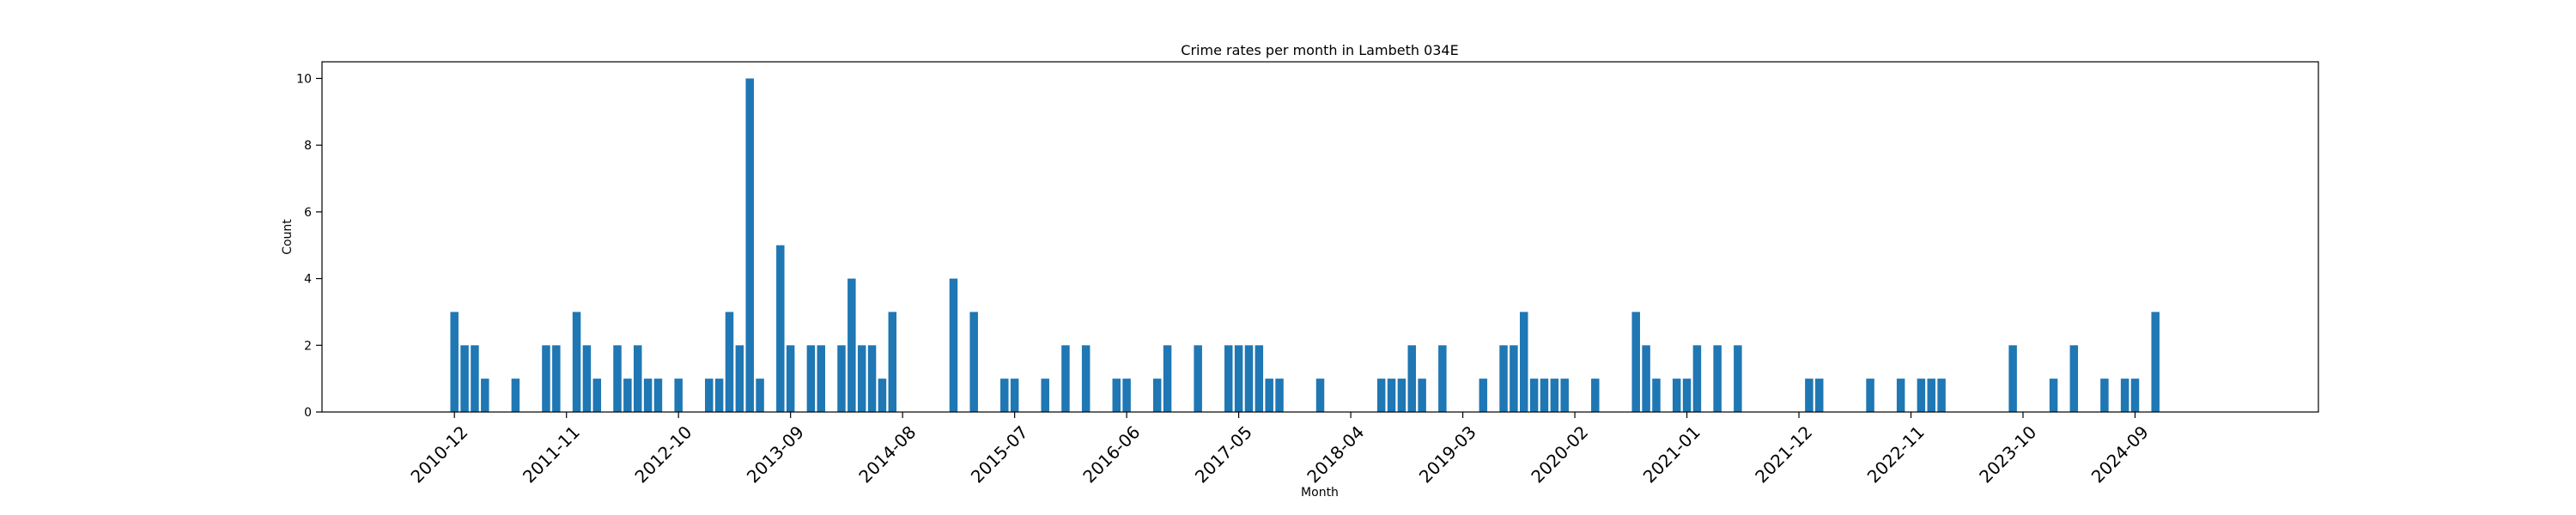 This screenshot has height=515, width=2576. What do you see at coordinates (1319, 50) in the screenshot?
I see `chart-title: Crime rates per month in Lambeth 034E` at bounding box center [1319, 50].